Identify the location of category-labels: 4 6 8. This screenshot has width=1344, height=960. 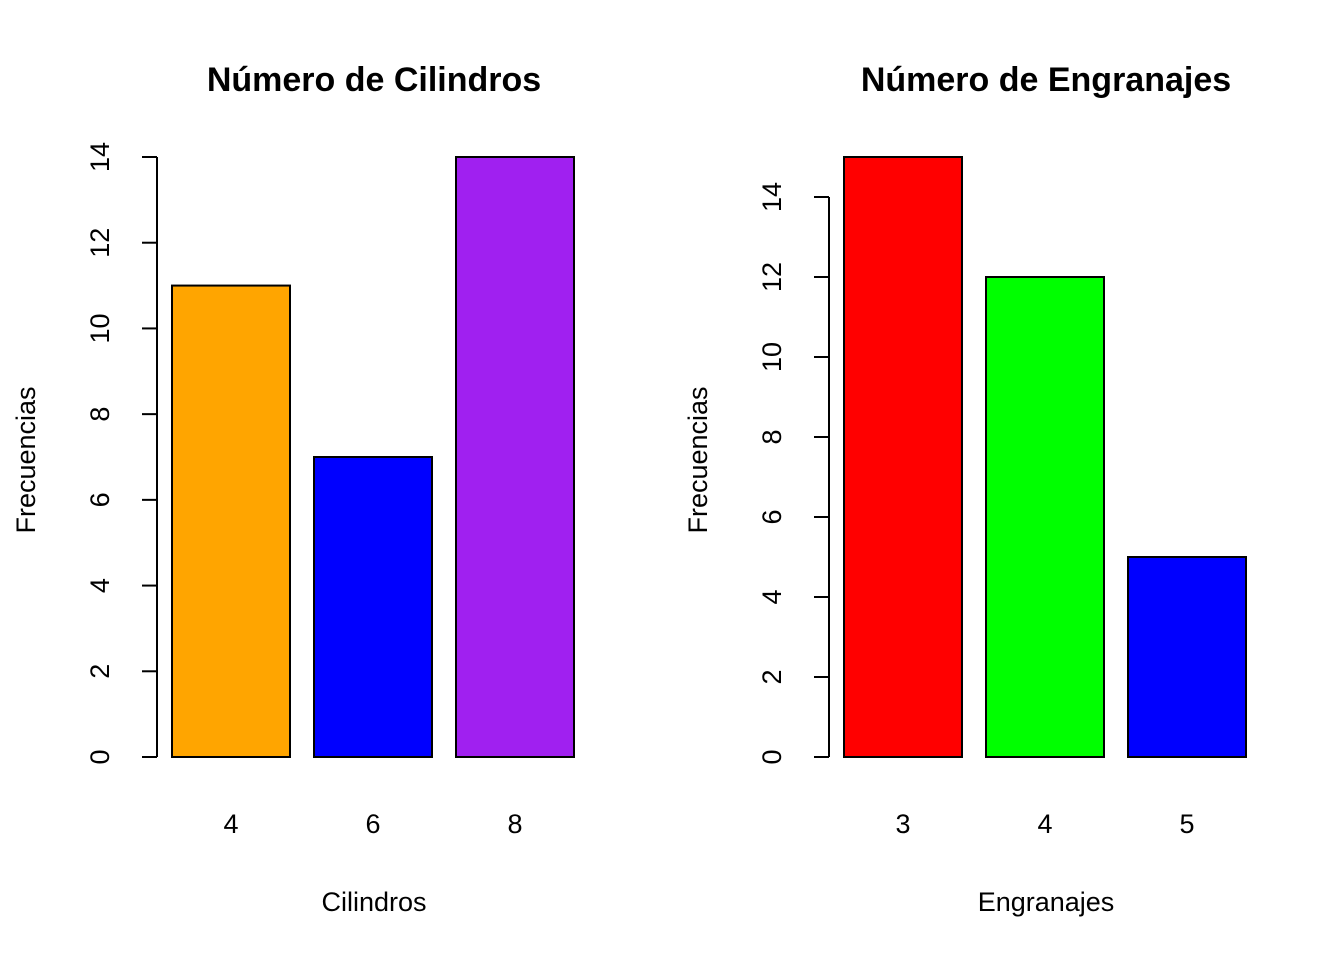
(372, 824).